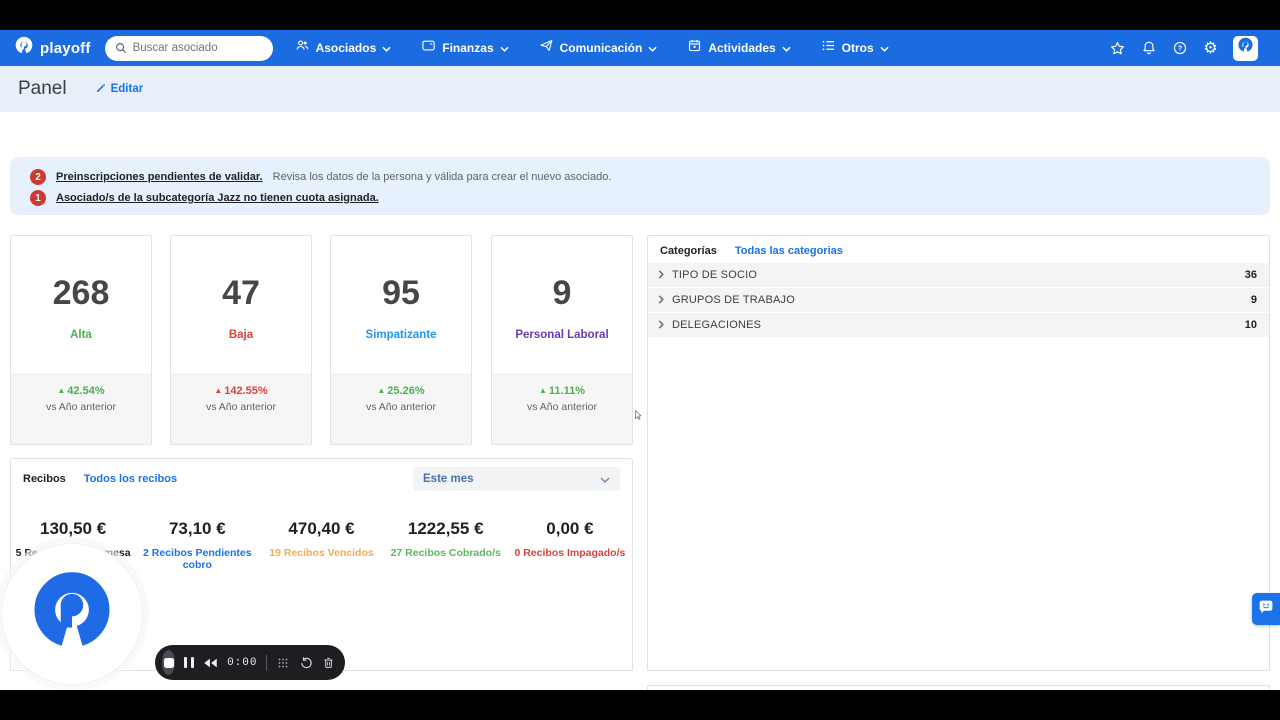 The image size is (1280, 720). What do you see at coordinates (197, 528) in the screenshot?
I see `receipt-amount: 73,10 €` at bounding box center [197, 528].